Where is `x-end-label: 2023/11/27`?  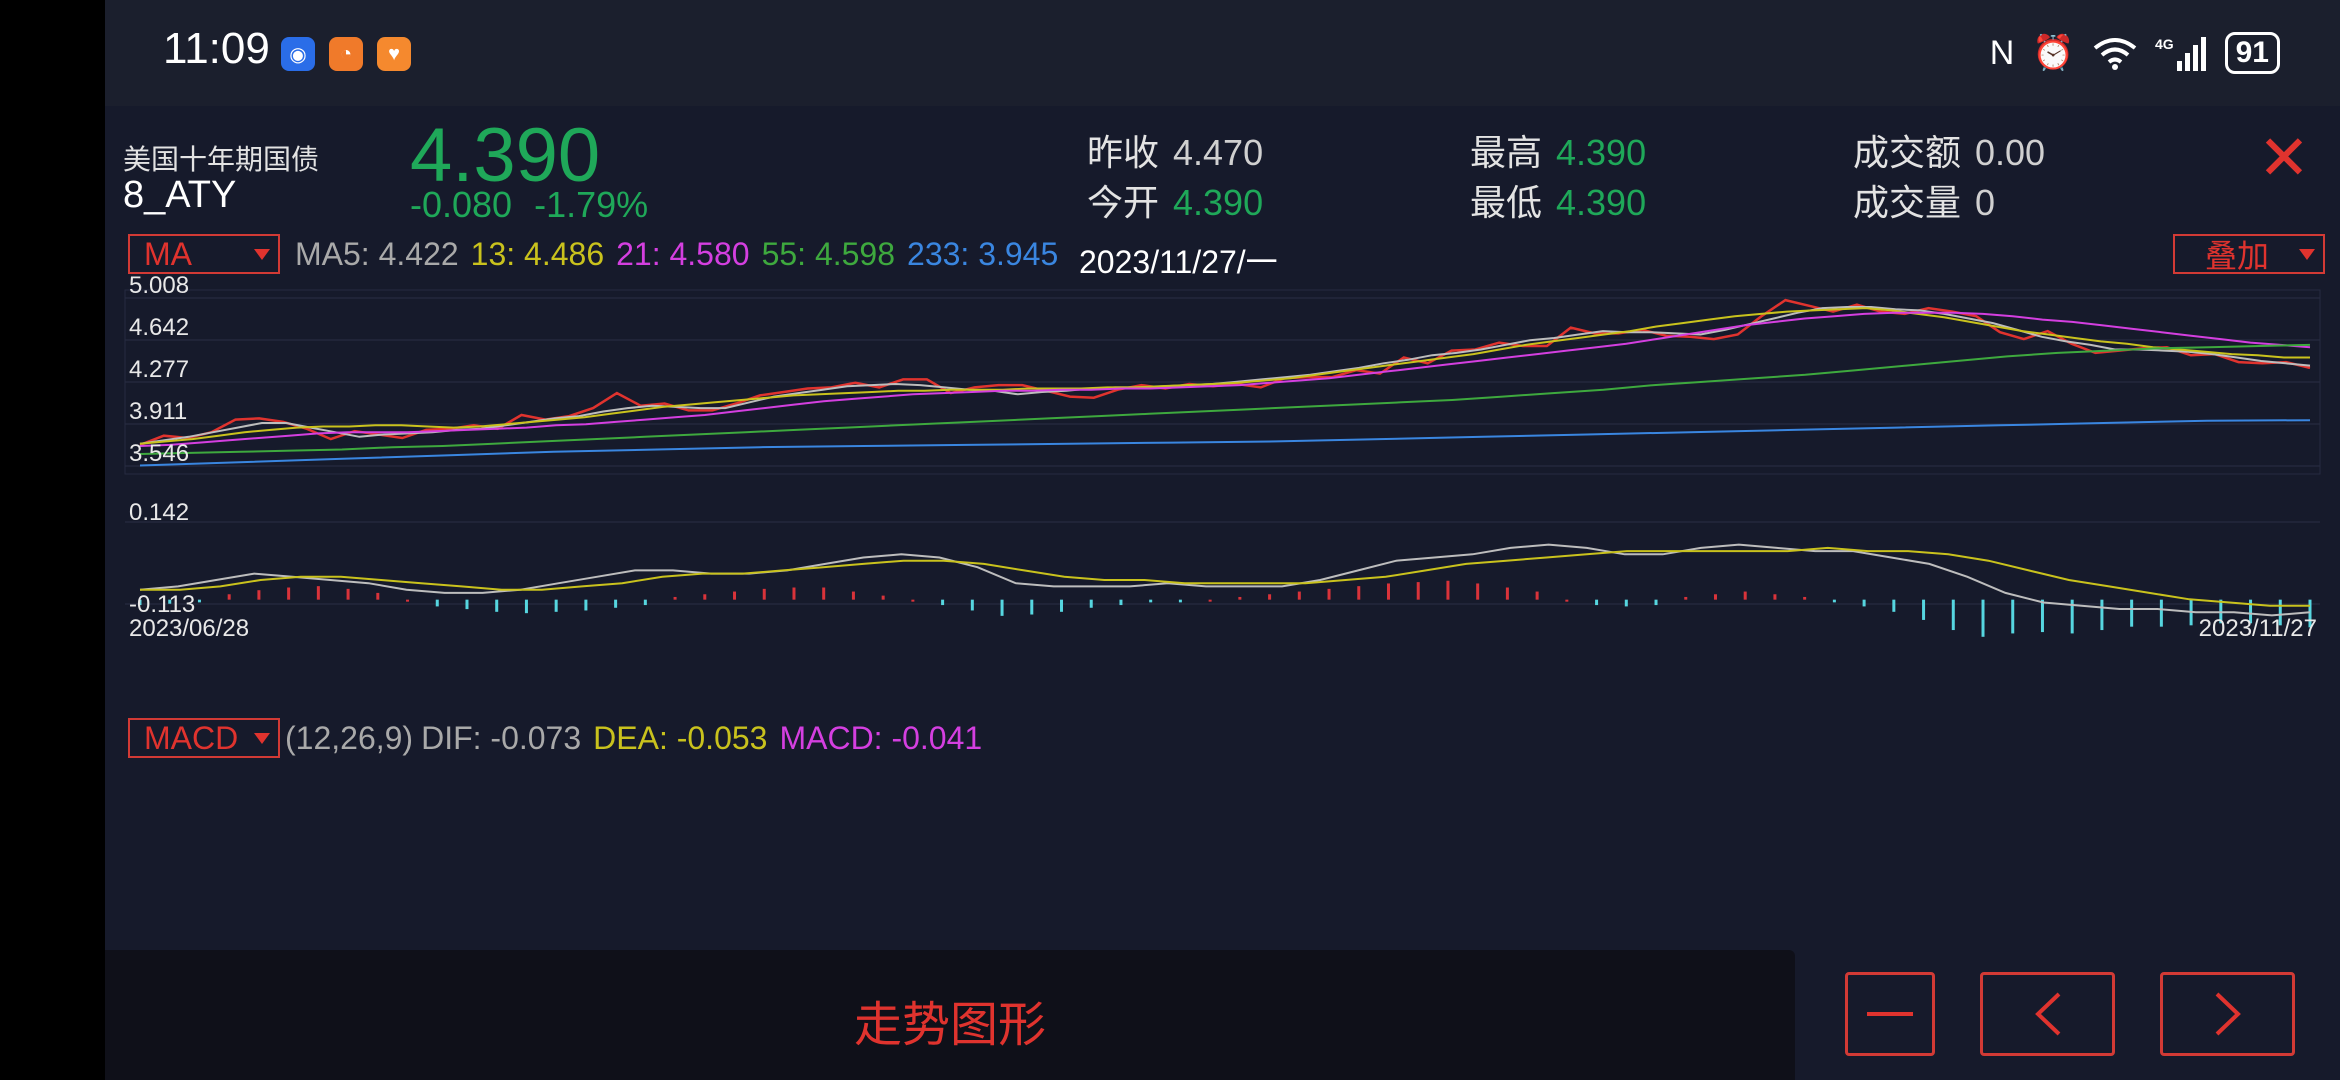
x-end-label: 2023/11/27 is located at coordinates (2258, 628).